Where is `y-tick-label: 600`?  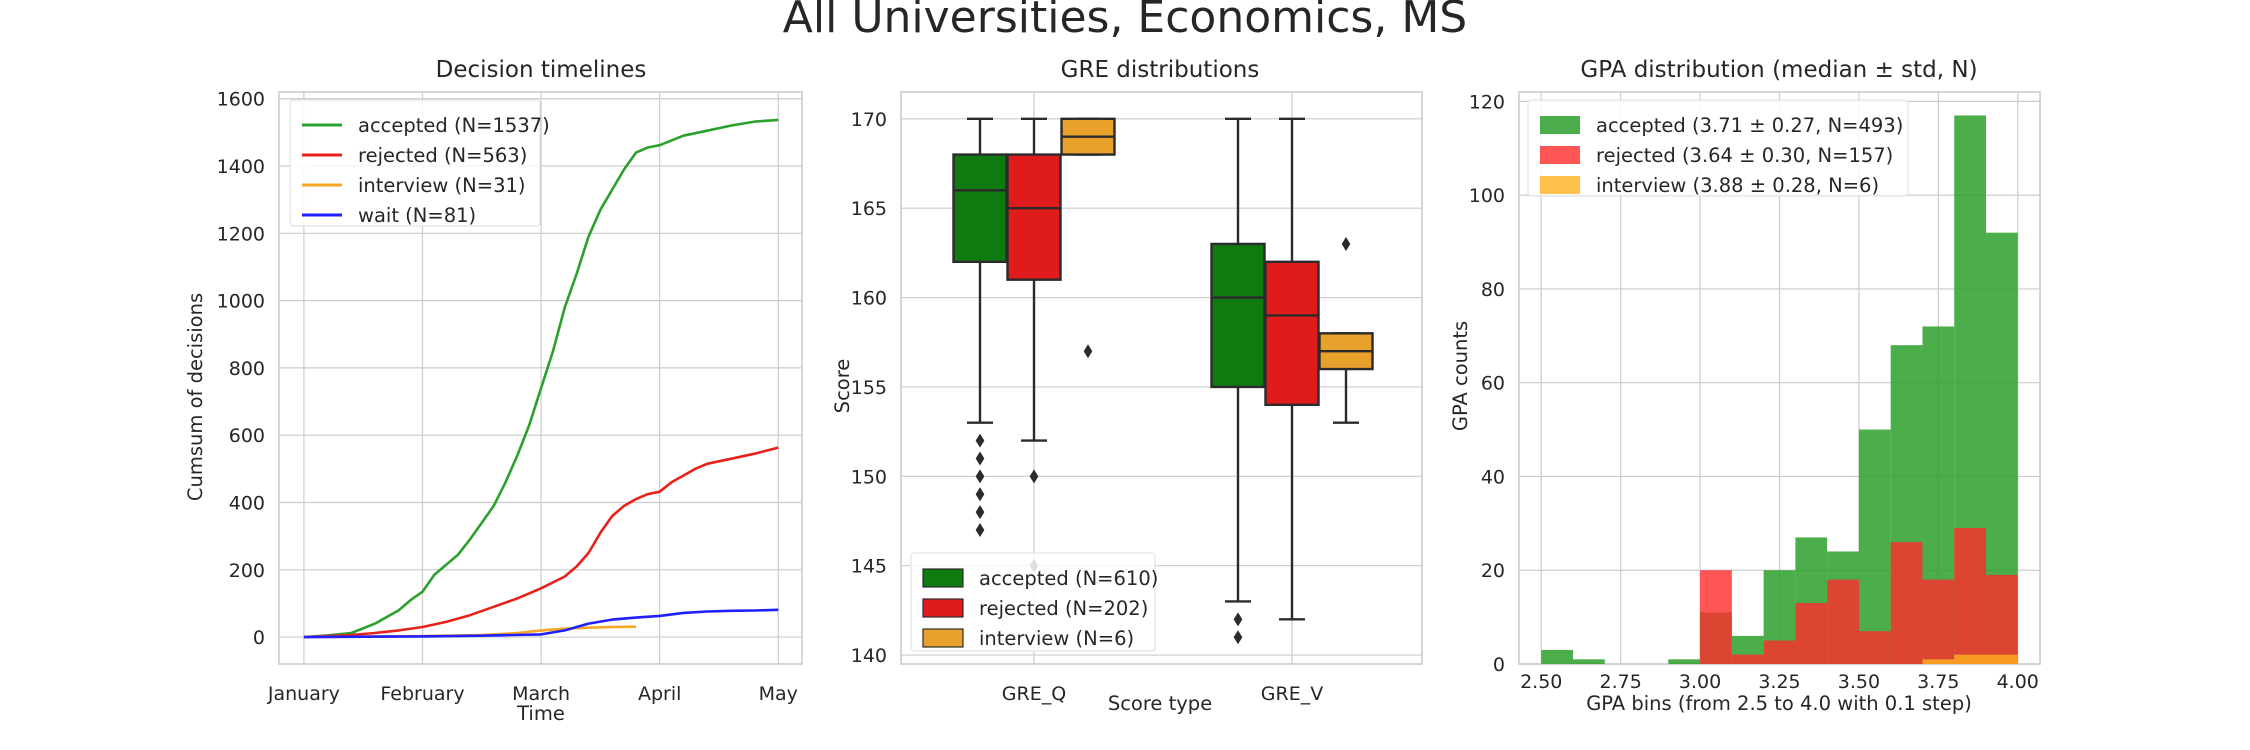 y-tick-label: 600 is located at coordinates (247, 436).